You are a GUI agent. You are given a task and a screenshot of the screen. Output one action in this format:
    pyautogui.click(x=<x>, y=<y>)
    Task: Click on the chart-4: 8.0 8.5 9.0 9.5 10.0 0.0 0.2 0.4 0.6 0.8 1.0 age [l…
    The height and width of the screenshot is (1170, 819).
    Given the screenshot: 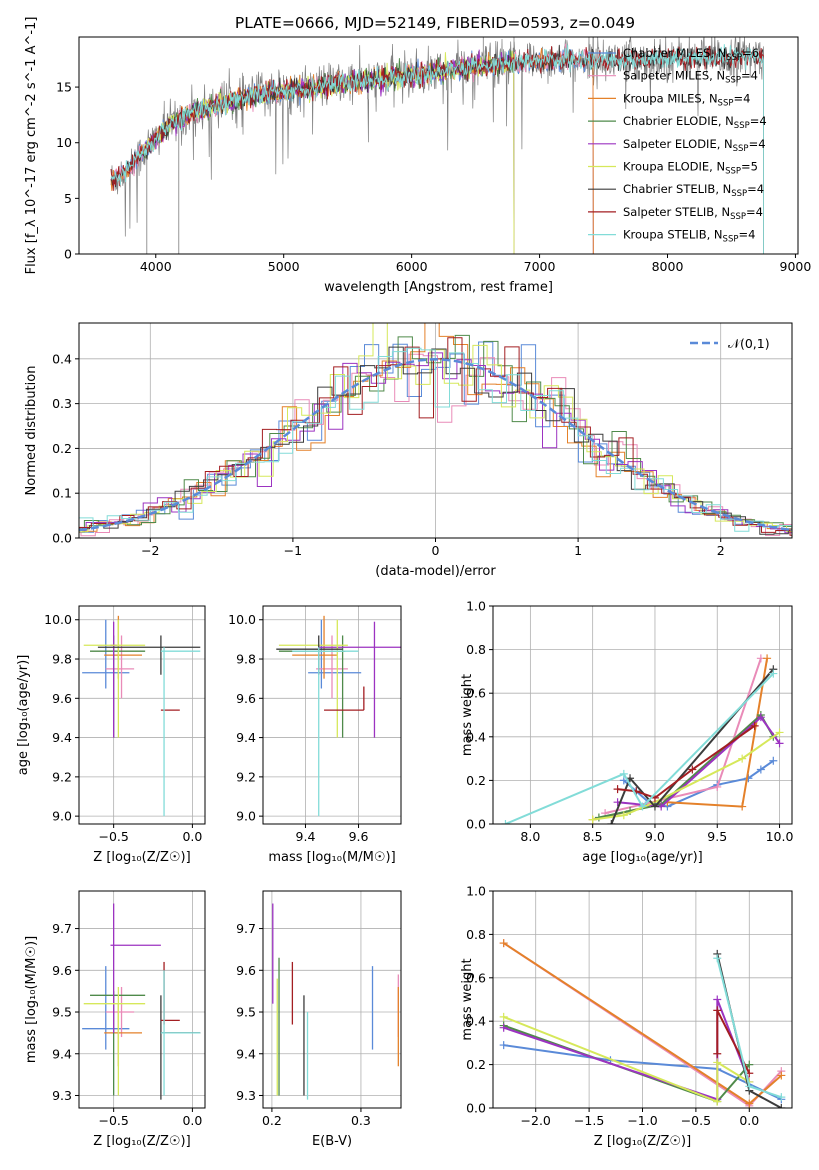 What is the action you would take?
    pyautogui.click(x=626, y=732)
    